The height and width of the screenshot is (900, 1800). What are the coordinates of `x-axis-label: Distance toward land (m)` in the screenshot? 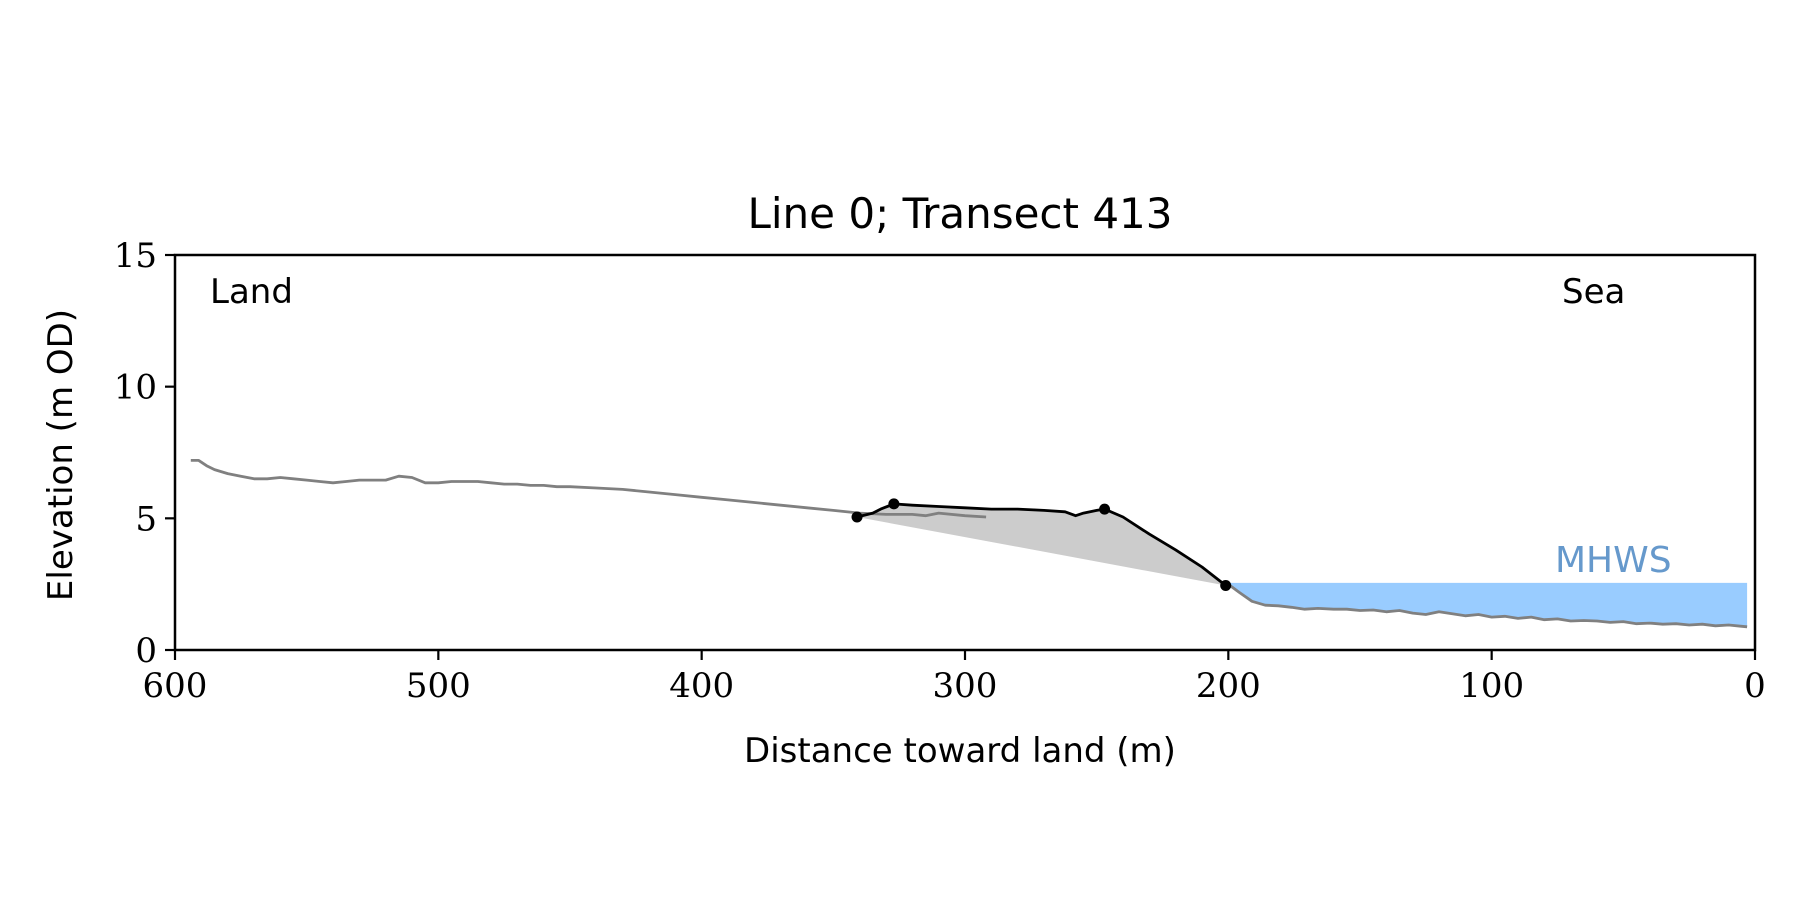 It's located at (960, 751).